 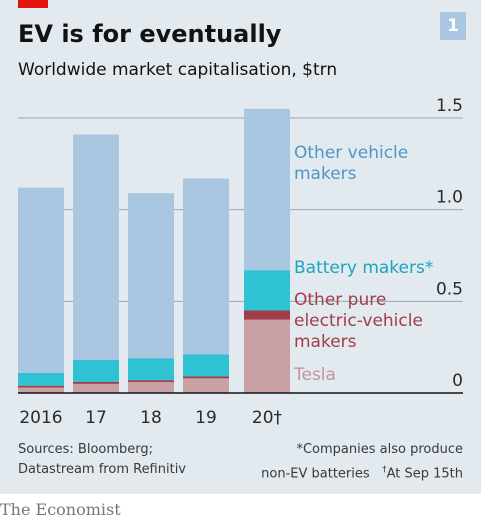 I want to click on series-label: Battery makers*, so click(x=363, y=268).